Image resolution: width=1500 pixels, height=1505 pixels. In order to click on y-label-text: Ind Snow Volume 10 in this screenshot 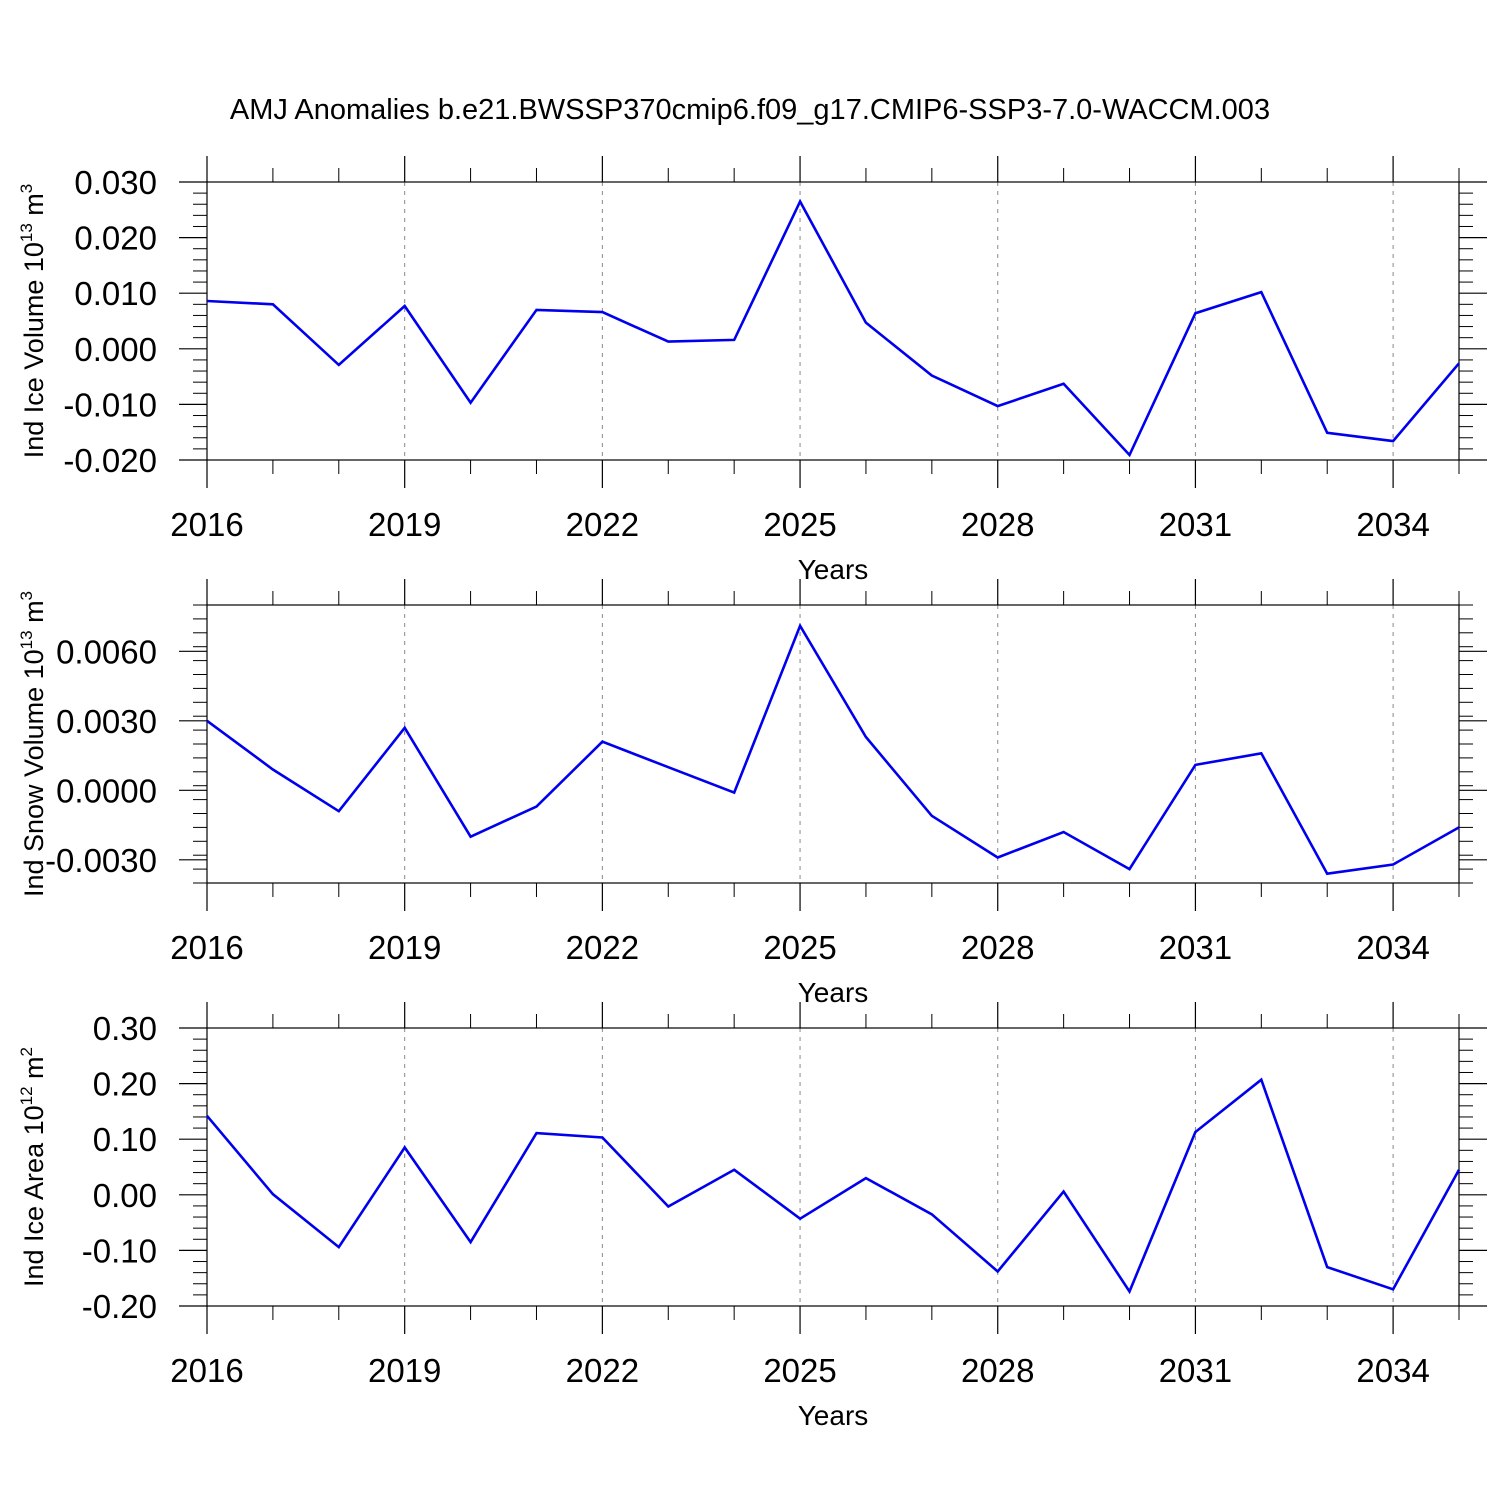, I will do `click(34, 773)`.